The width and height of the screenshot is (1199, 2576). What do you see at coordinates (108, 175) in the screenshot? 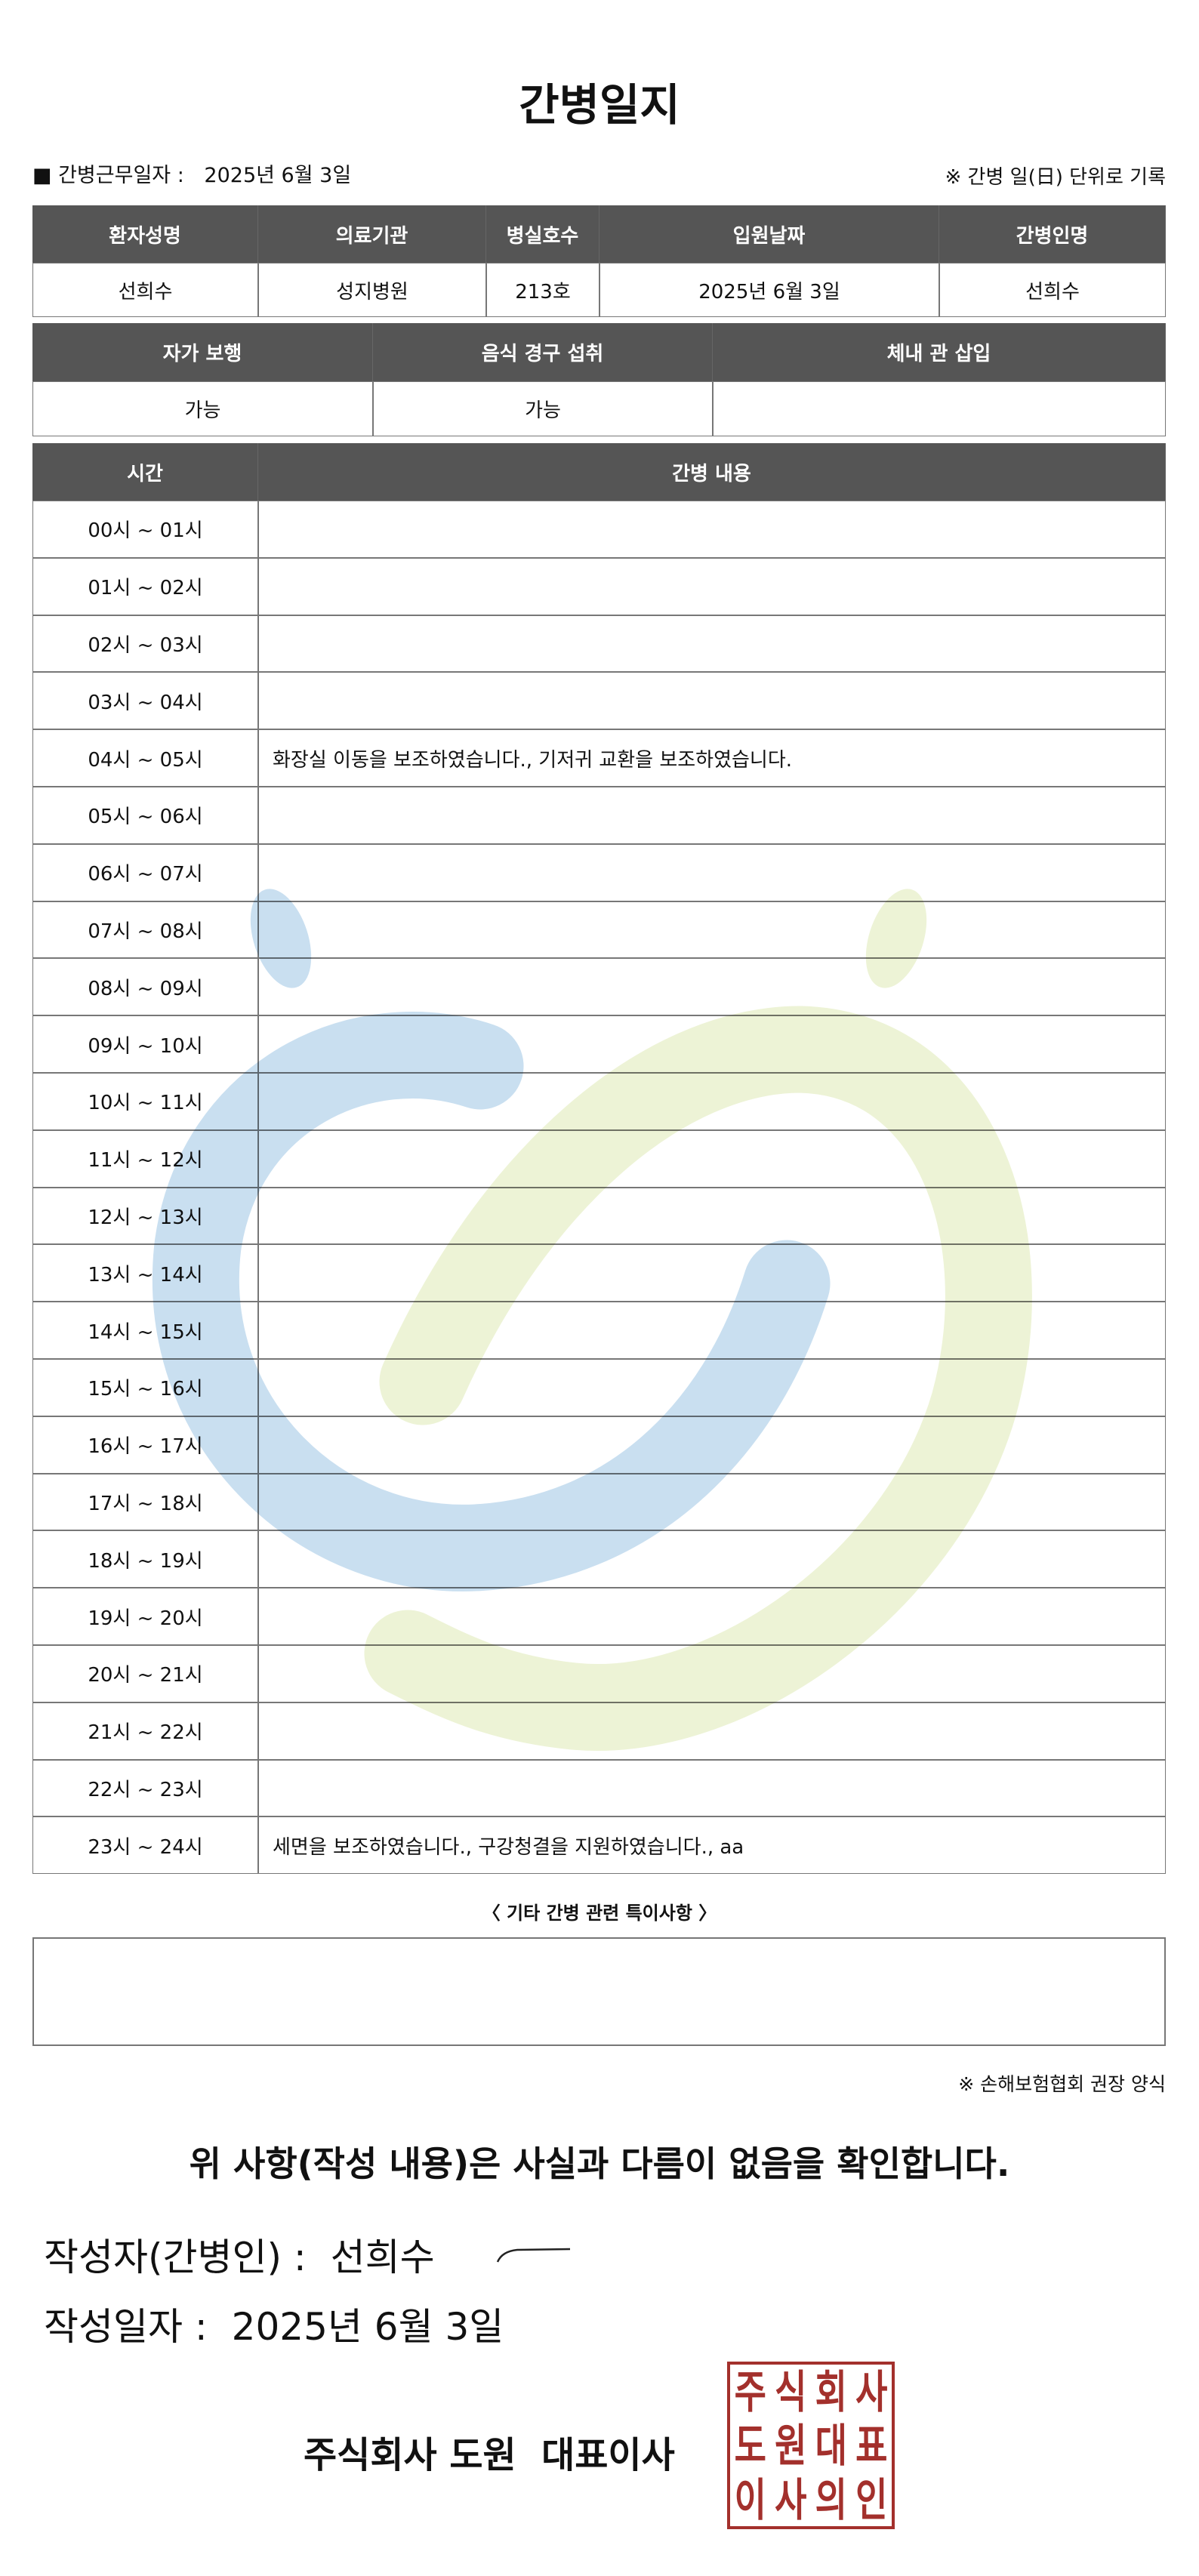
I see `work-date-label: ■ 간병근무일자 :` at bounding box center [108, 175].